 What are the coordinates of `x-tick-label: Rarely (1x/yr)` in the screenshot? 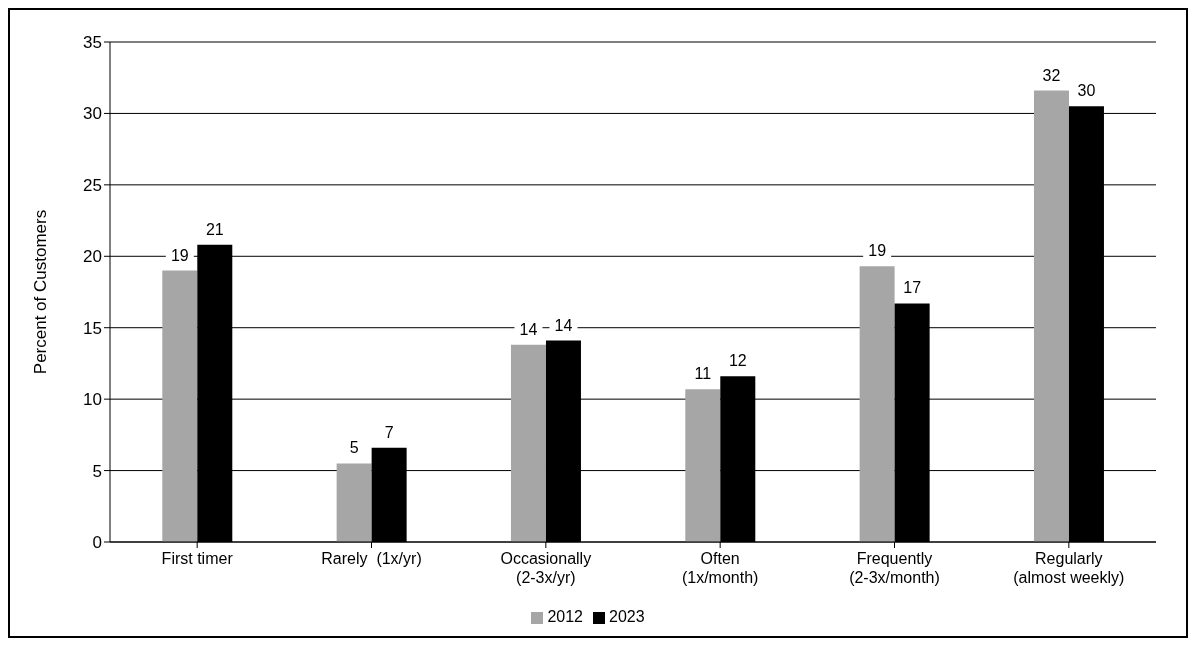 It's located at (371, 558).